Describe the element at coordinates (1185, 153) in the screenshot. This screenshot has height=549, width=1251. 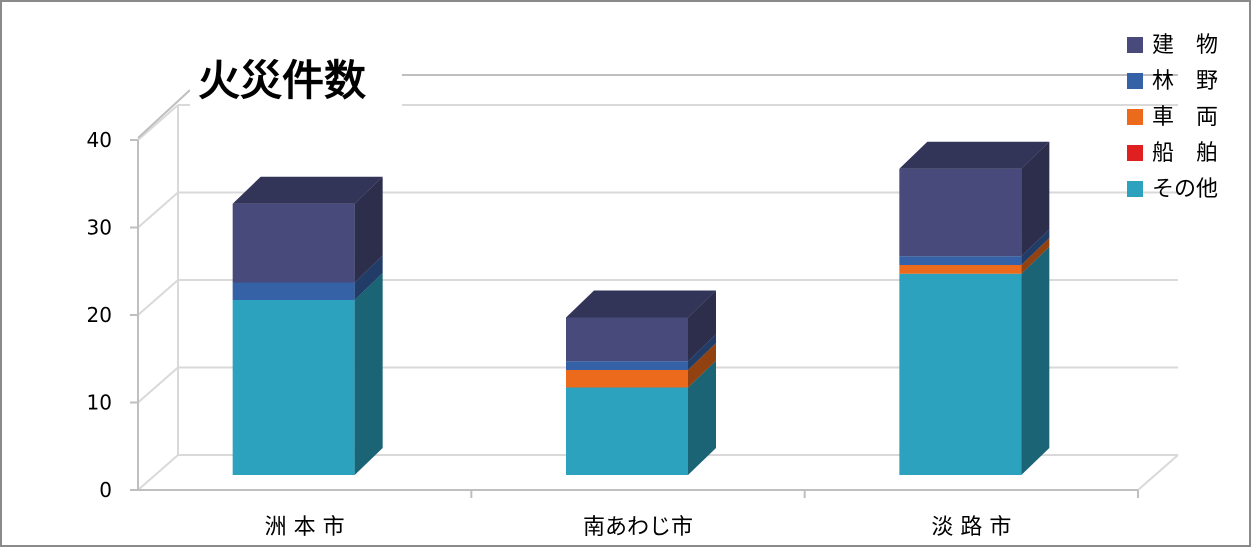
I see `legend-label-4: 船 舶` at that location.